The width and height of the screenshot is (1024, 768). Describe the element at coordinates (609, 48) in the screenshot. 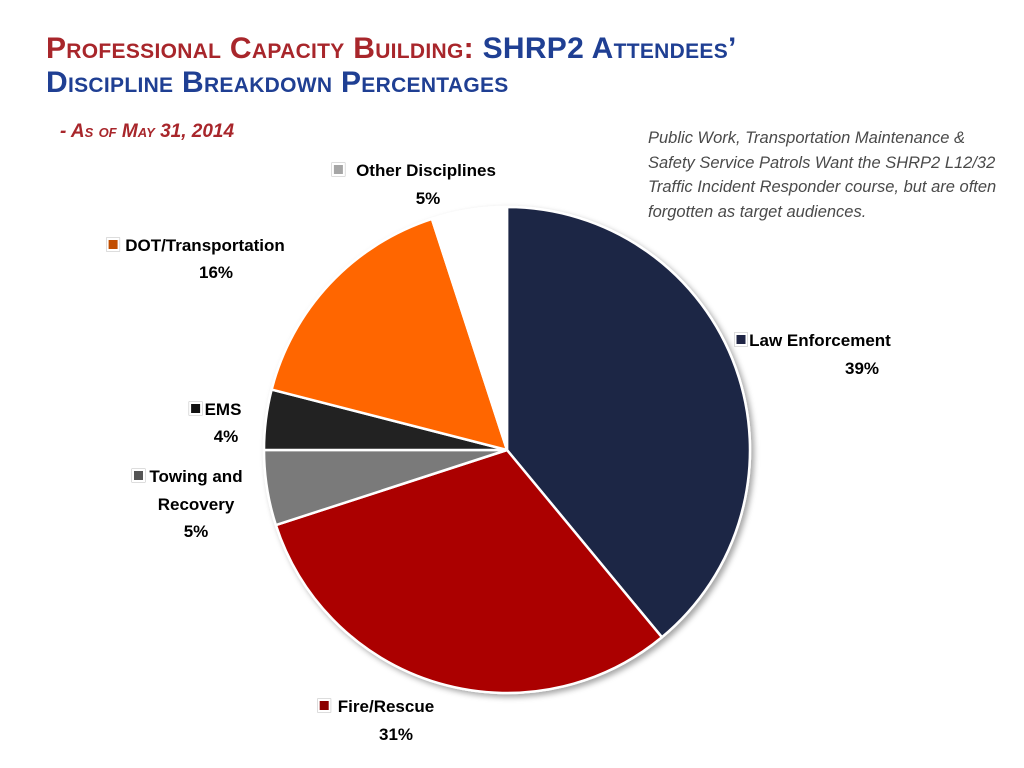

I see `title-part-2: SHRP2 Attendees’` at that location.